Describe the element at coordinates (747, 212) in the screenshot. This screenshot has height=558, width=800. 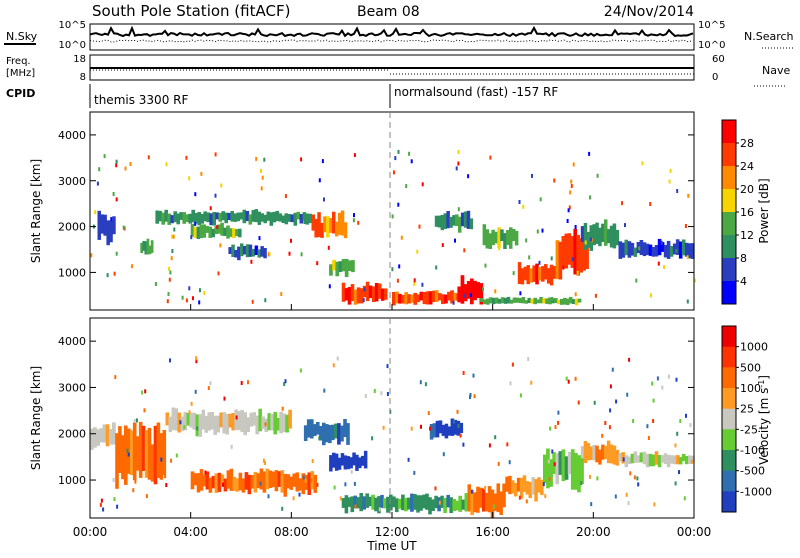
I see `colorbar-tick-label: 16` at that location.